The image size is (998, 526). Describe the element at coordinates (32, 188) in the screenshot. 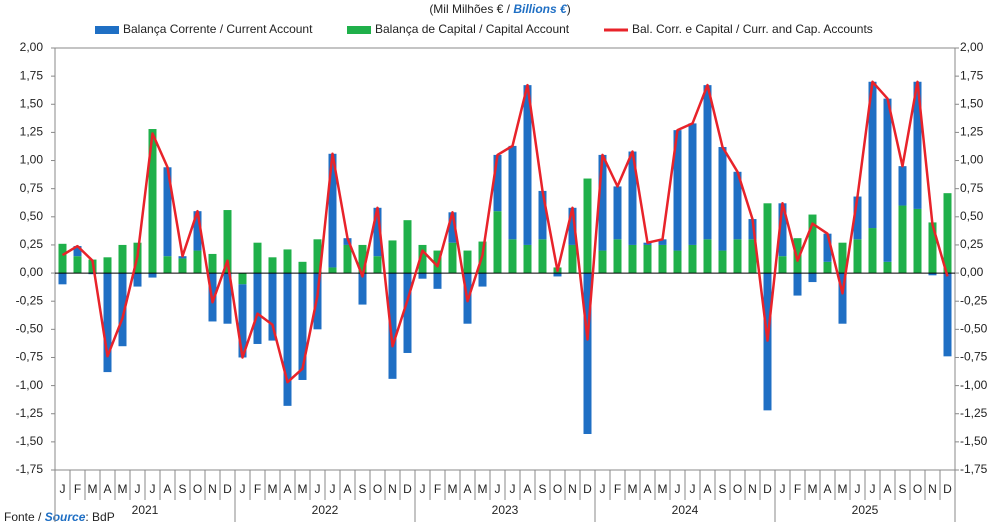

I see `y-tick-label: 0,75` at that location.